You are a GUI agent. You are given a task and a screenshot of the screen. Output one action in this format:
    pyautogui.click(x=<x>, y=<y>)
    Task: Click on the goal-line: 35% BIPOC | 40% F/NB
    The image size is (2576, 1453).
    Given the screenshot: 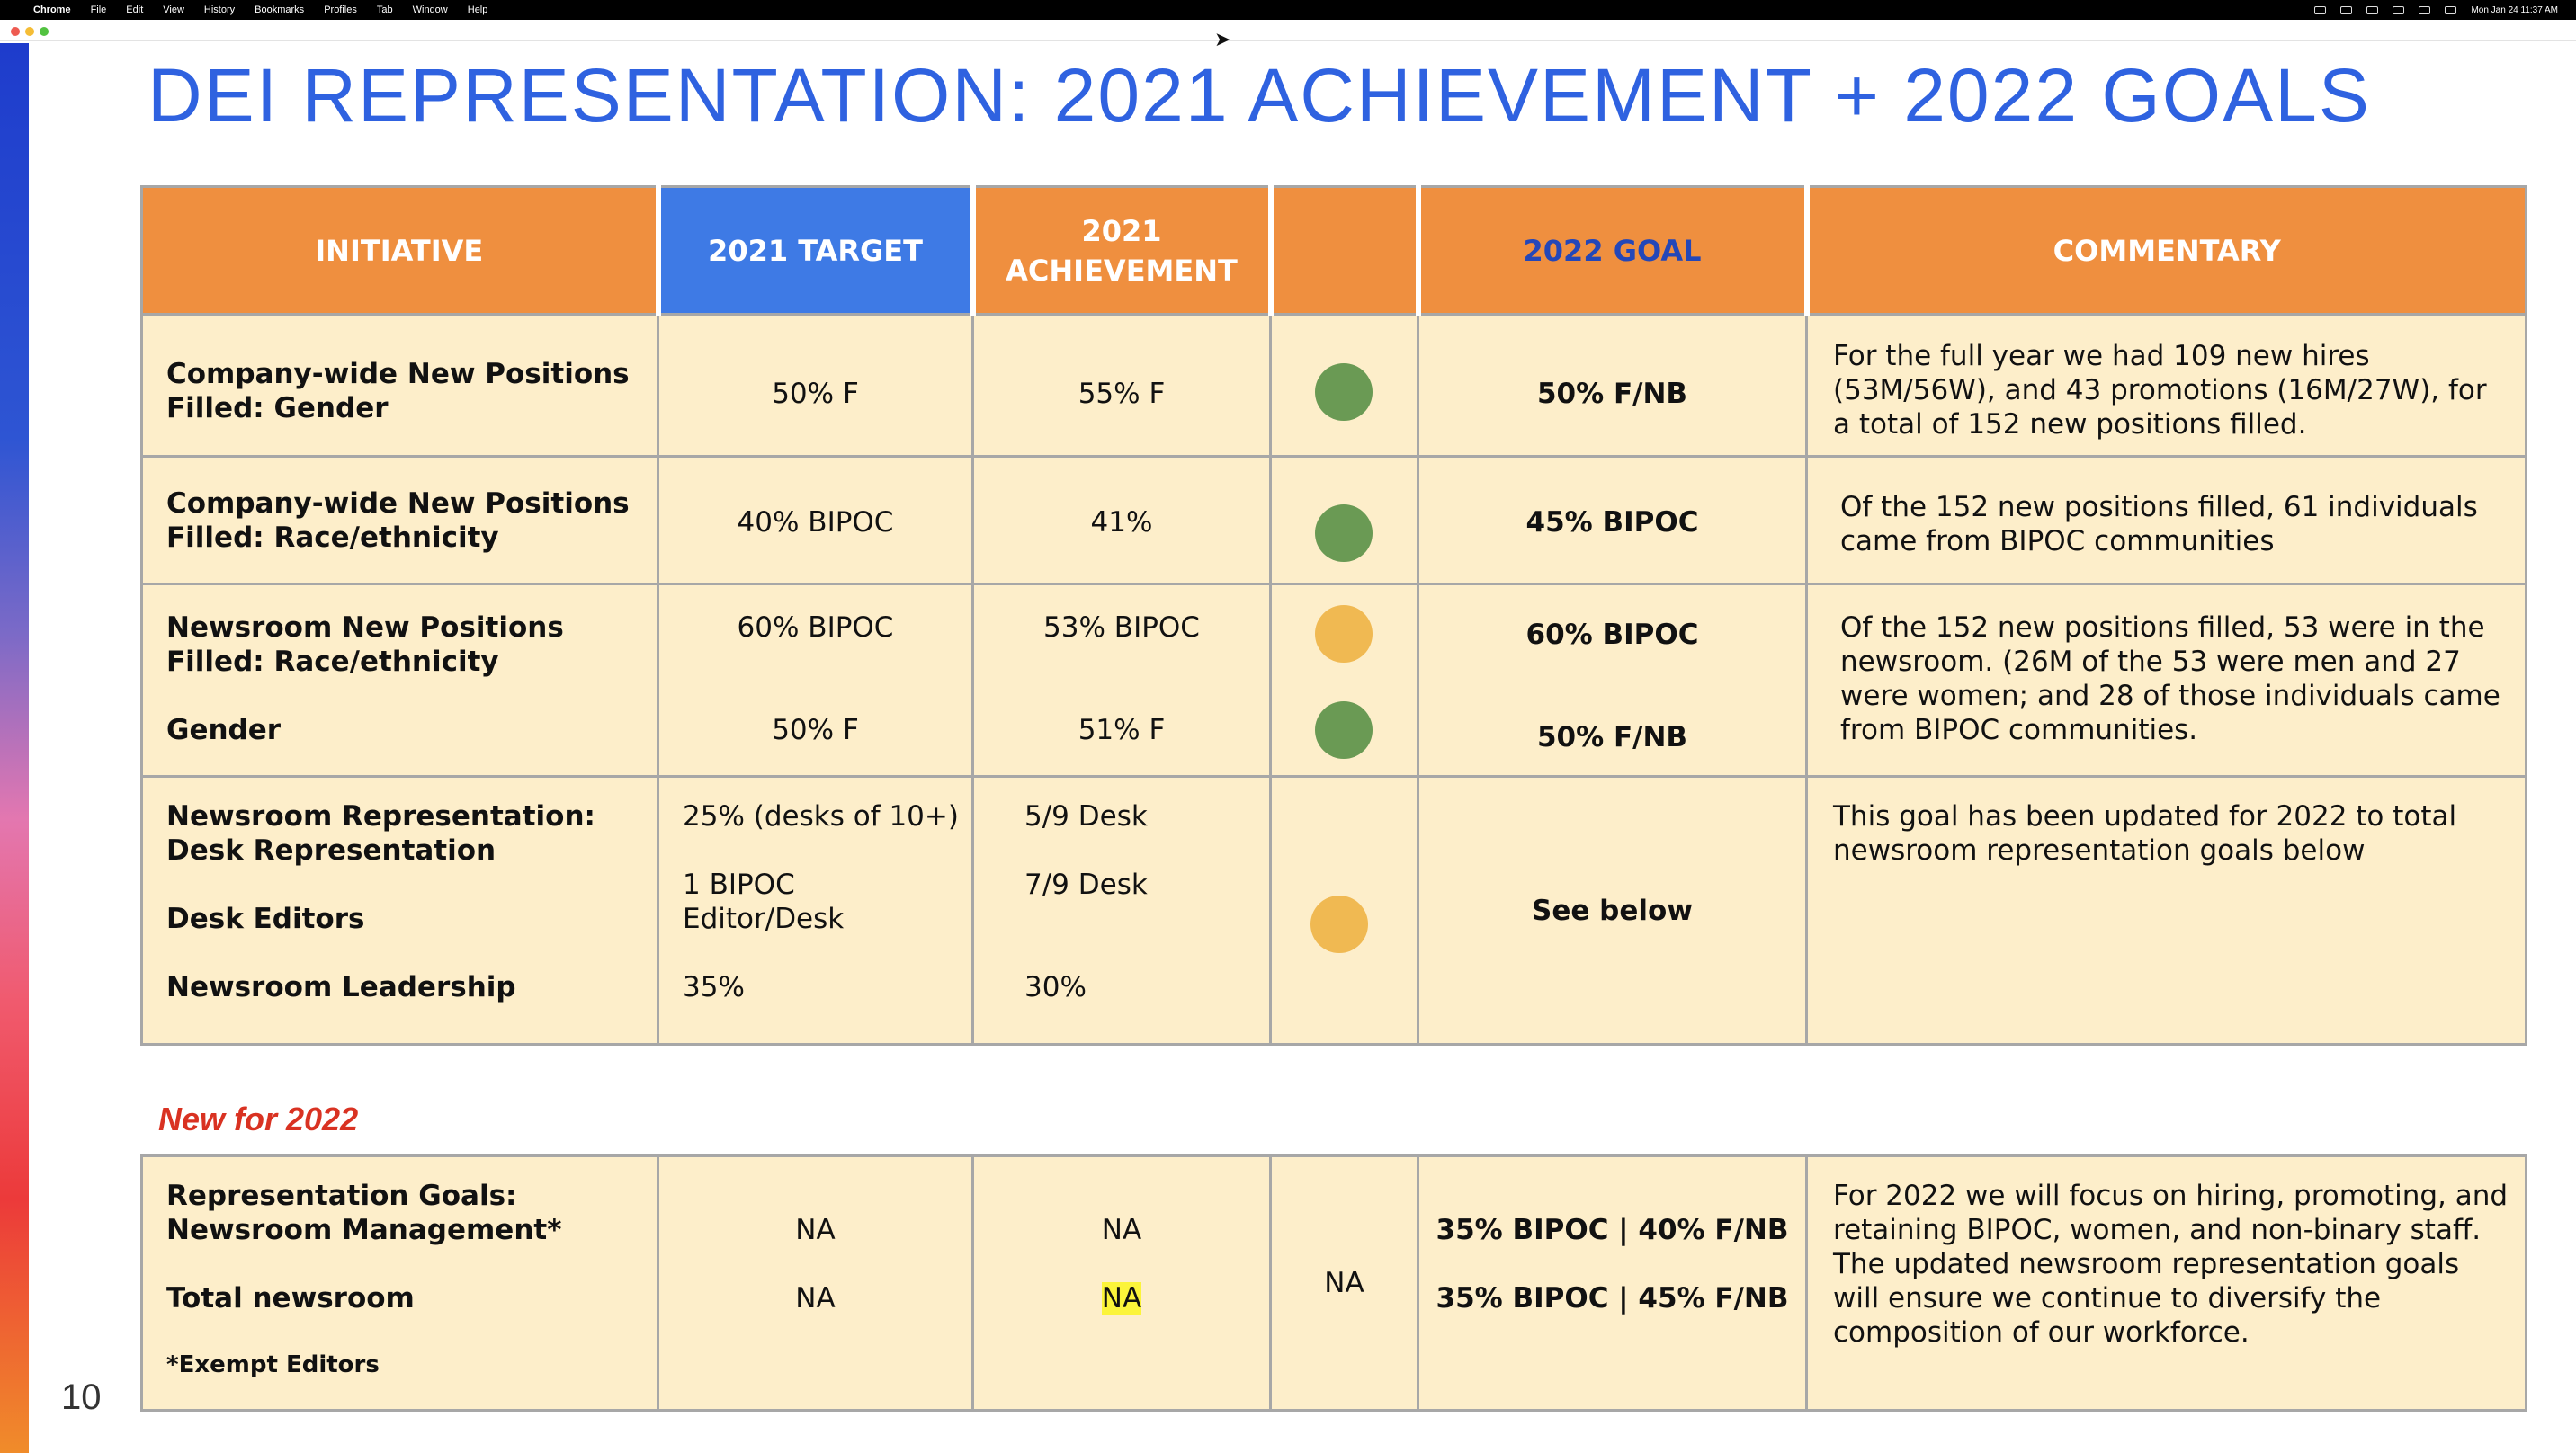 What is the action you would take?
    pyautogui.click(x=1612, y=1230)
    